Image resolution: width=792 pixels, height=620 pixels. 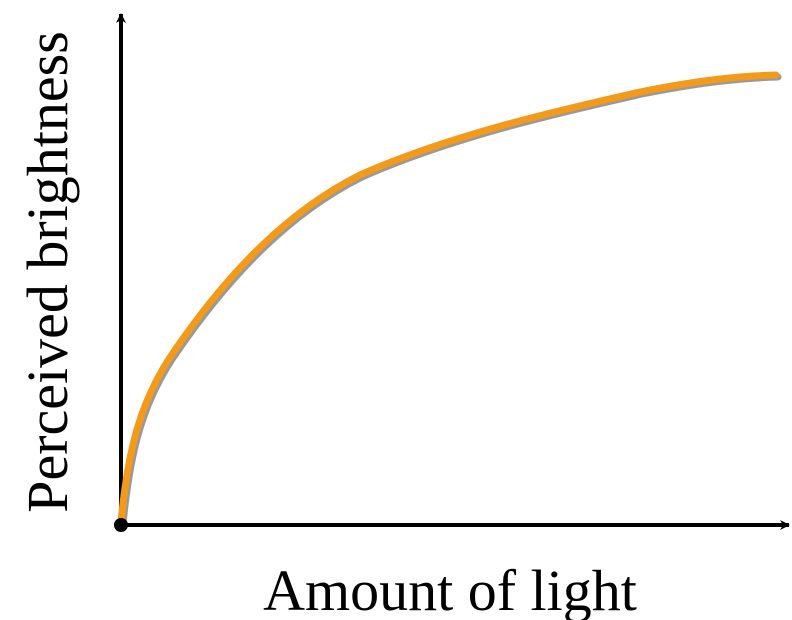 What do you see at coordinates (47, 272) in the screenshot?
I see `y-axis-label: Perceived brightness` at bounding box center [47, 272].